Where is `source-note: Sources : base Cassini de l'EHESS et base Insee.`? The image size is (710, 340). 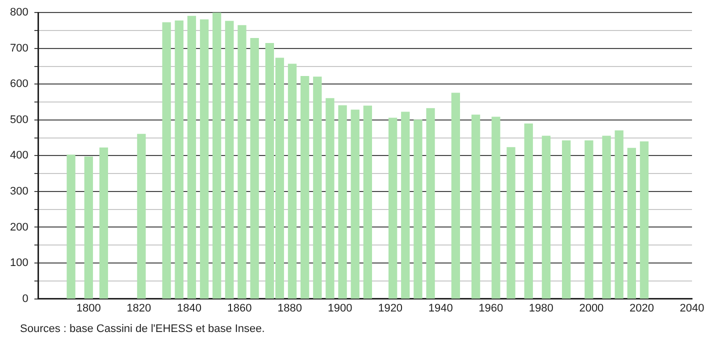 source-note: Sources : base Cassini de l'EHESS et base Insee. is located at coordinates (142, 329).